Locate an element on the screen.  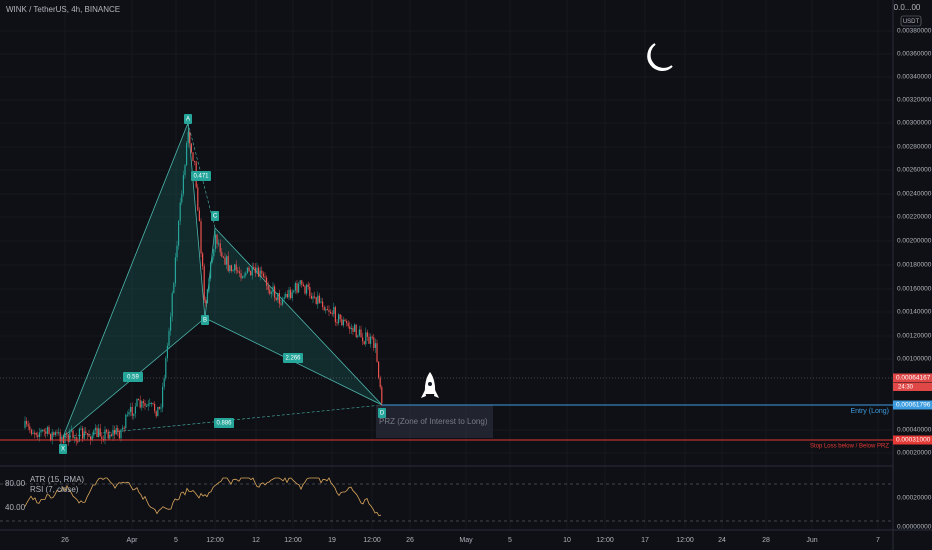
rsi-level: 80.00 is located at coordinates (15, 483).